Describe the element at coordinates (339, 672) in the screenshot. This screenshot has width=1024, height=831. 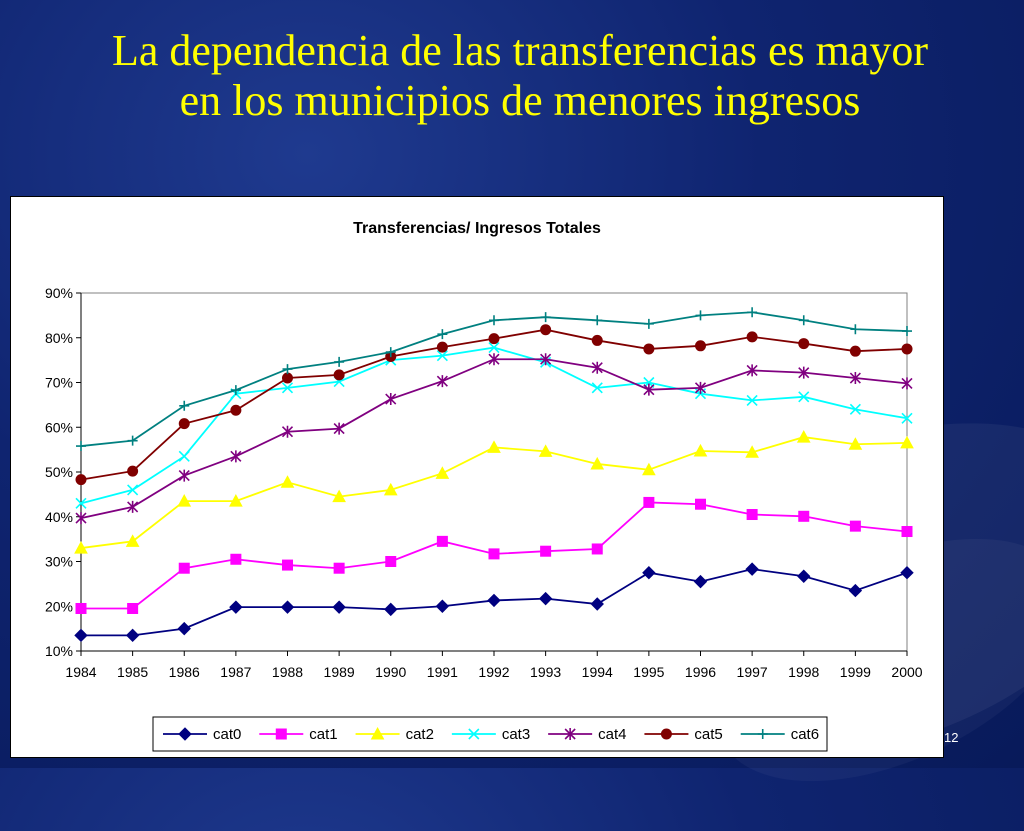
I see `x-tick-label: 1989` at that location.